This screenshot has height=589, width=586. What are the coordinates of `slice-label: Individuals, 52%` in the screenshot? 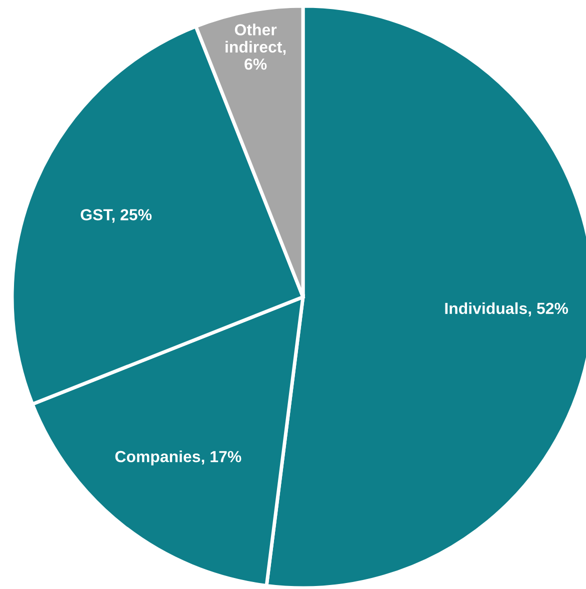 It's located at (506, 309).